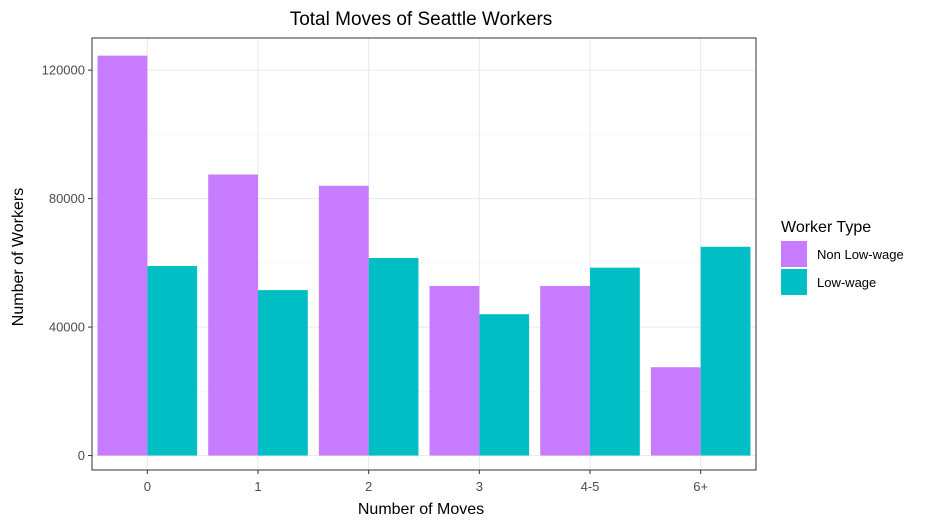 The width and height of the screenshot is (936, 528). I want to click on y-tick-label: 40000, so click(67, 327).